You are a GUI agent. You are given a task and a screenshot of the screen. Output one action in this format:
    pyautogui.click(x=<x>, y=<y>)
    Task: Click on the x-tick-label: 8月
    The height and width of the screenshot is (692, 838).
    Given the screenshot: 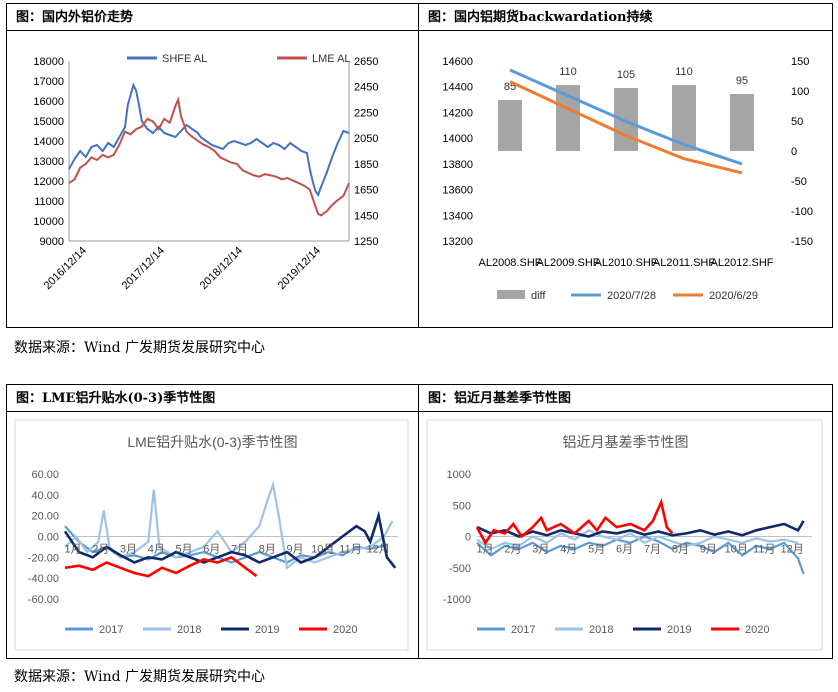 What is the action you would take?
    pyautogui.click(x=680, y=550)
    